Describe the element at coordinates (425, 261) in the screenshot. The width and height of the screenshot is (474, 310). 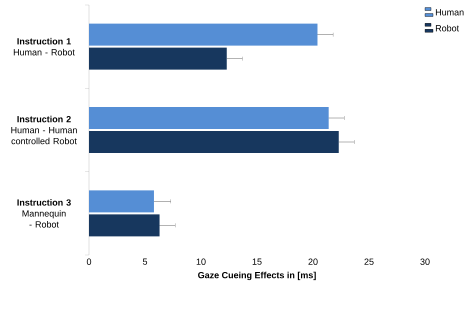
I see `x-tick-label: 30` at that location.